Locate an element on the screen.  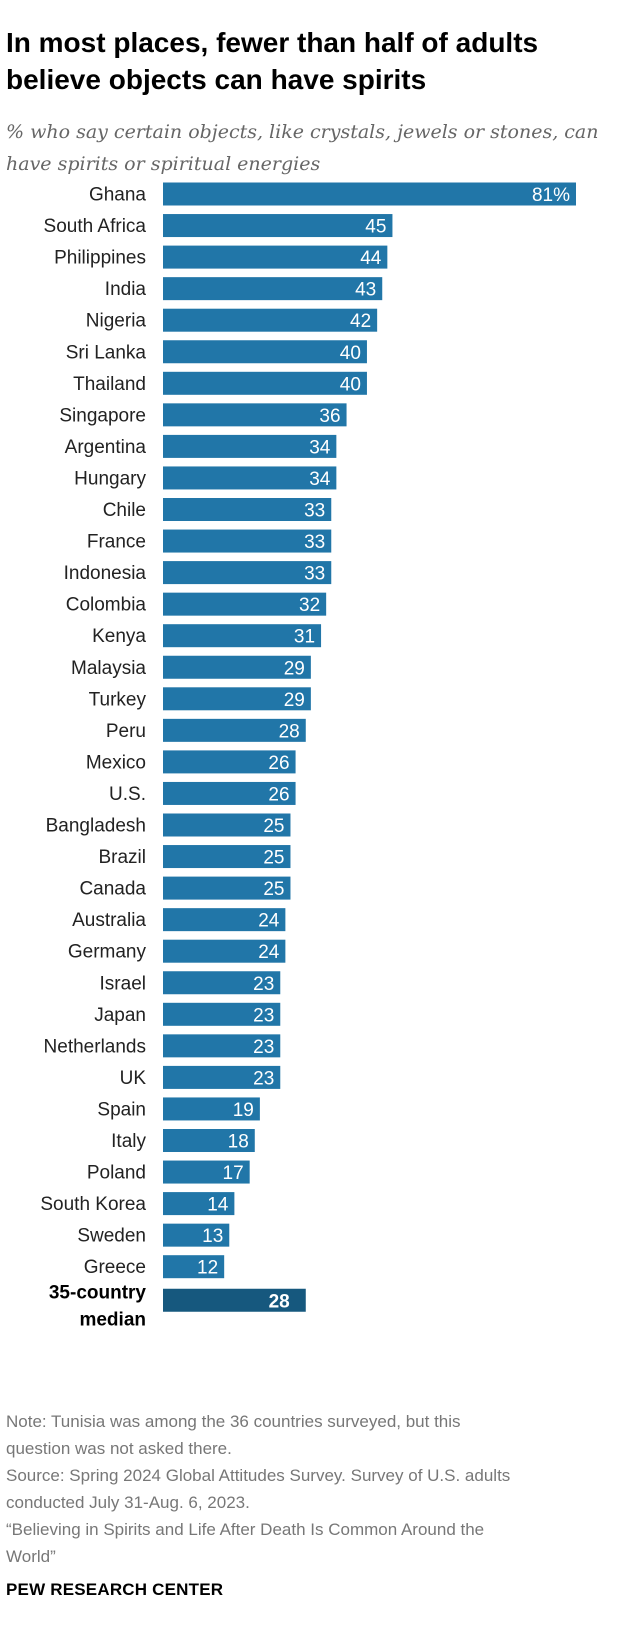
bar-value-label: 31 is located at coordinates (304, 637).